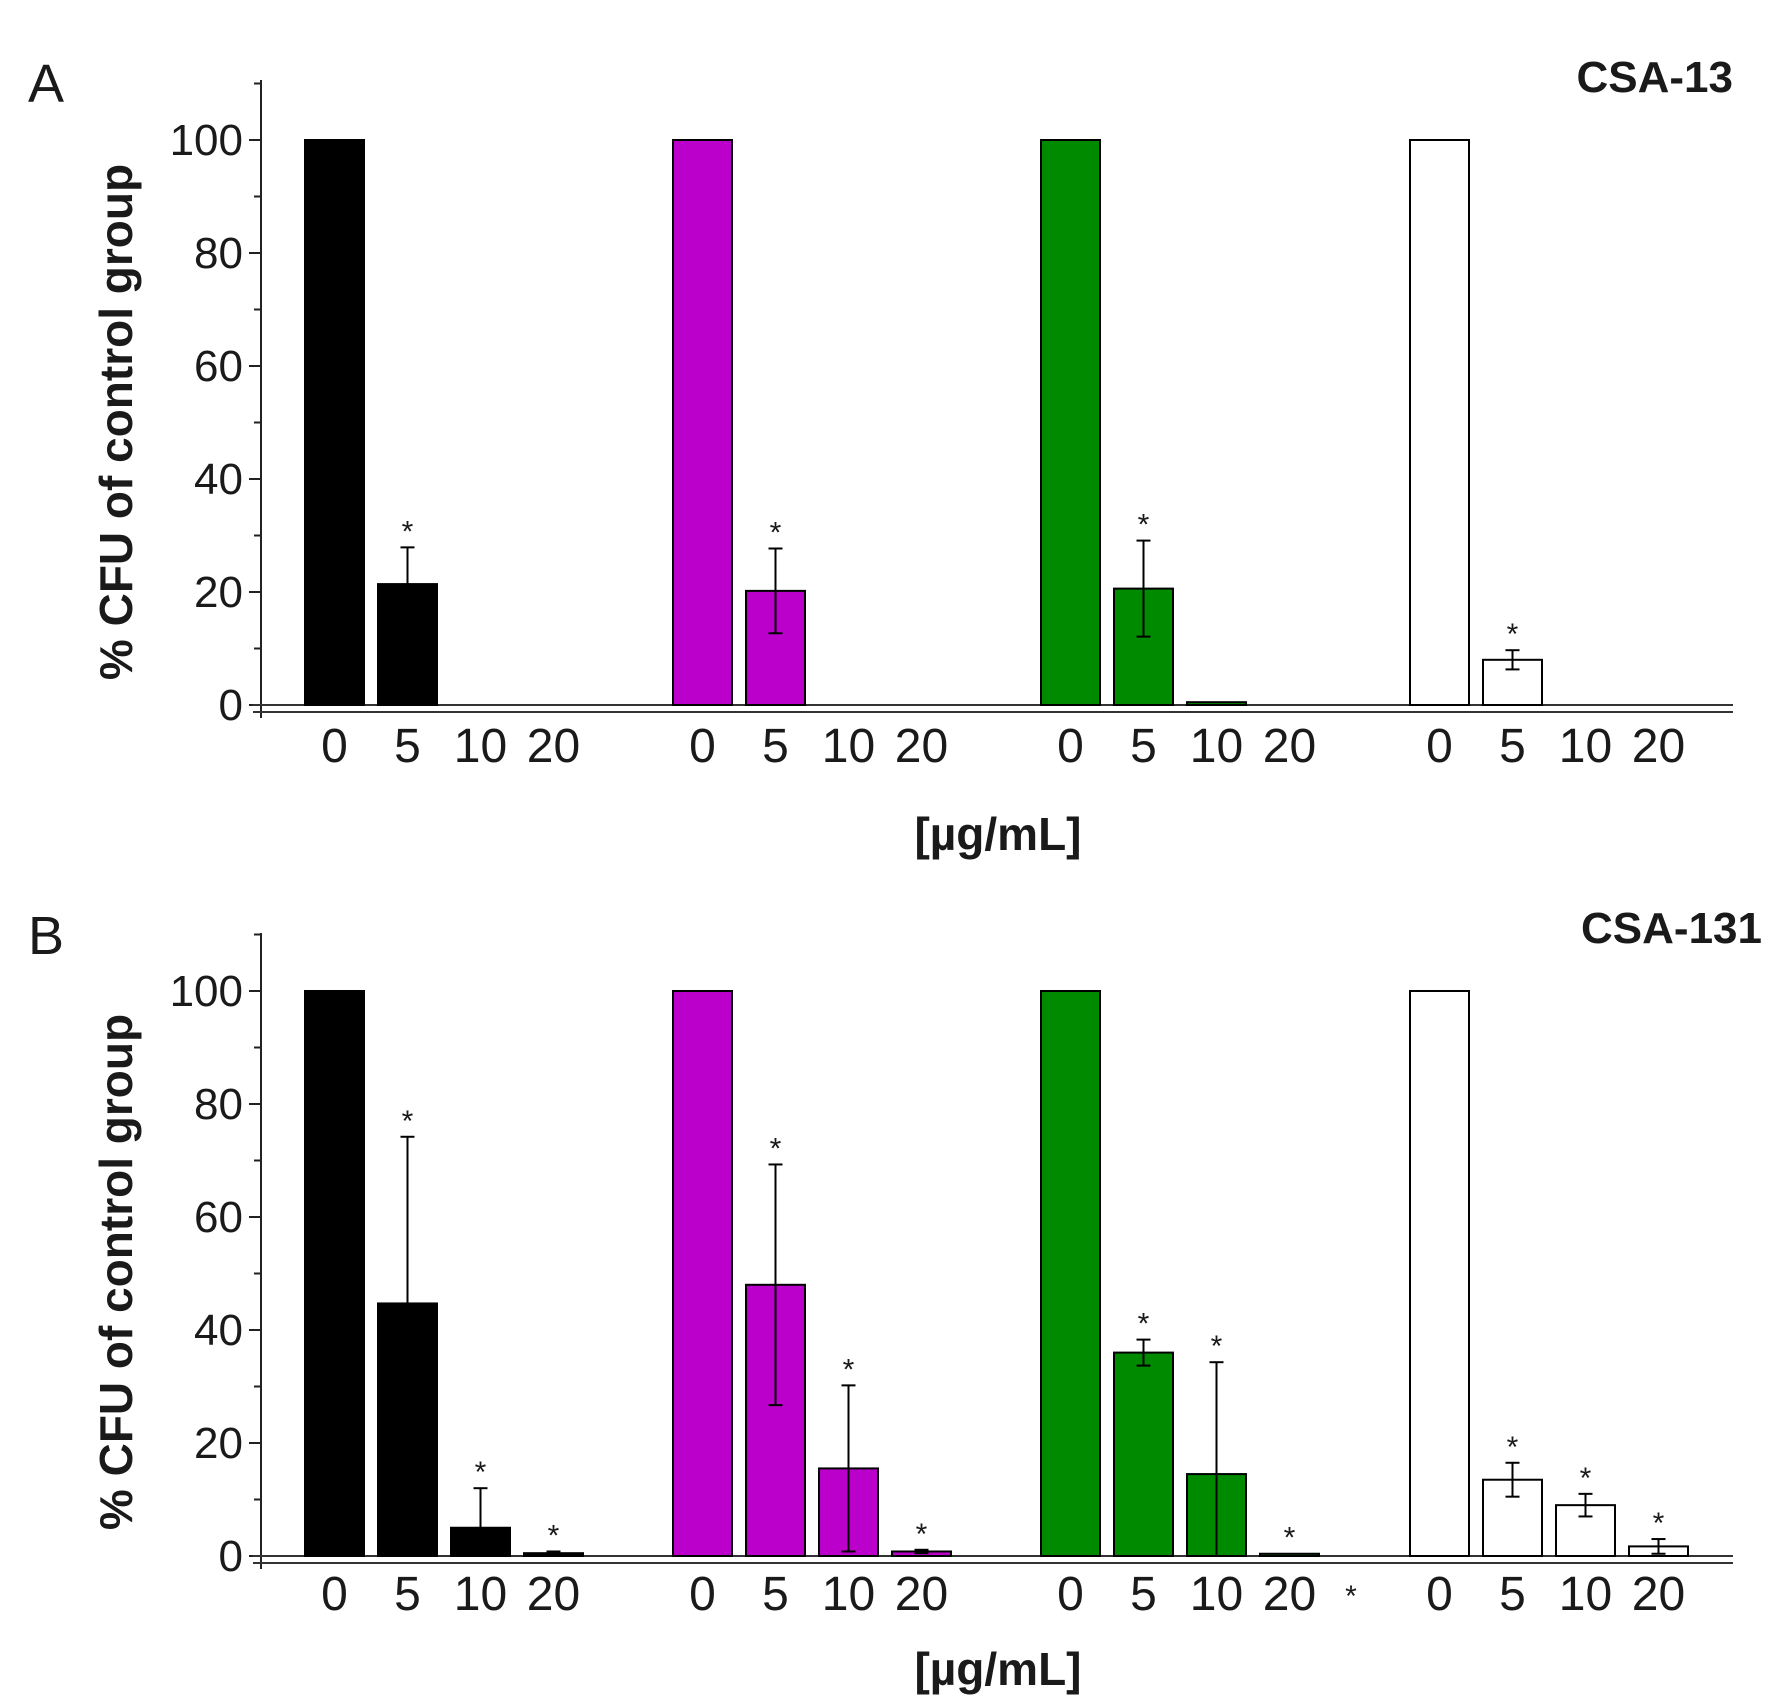  What do you see at coordinates (46, 936) in the screenshot?
I see `panel-label: B` at bounding box center [46, 936].